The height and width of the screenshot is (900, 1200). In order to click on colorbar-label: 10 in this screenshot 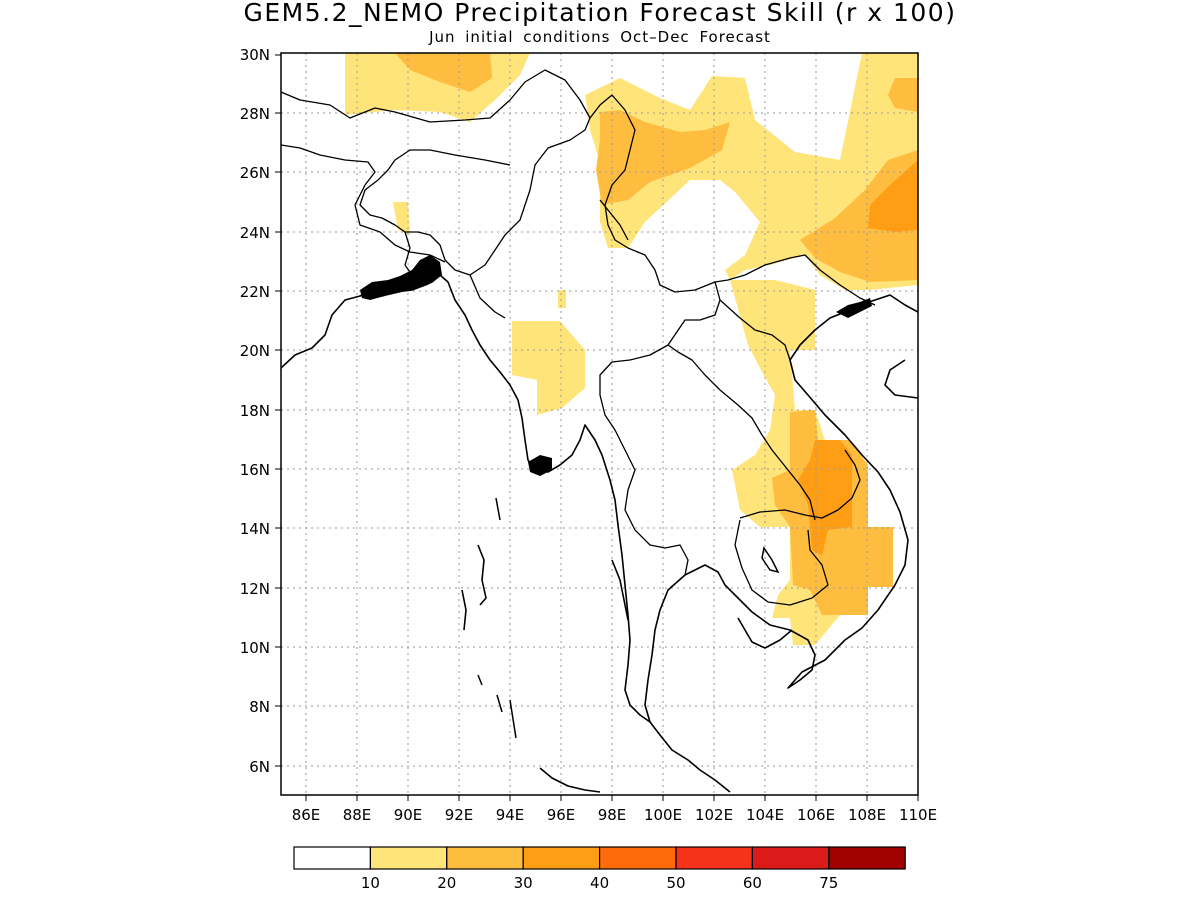, I will do `click(370, 883)`.